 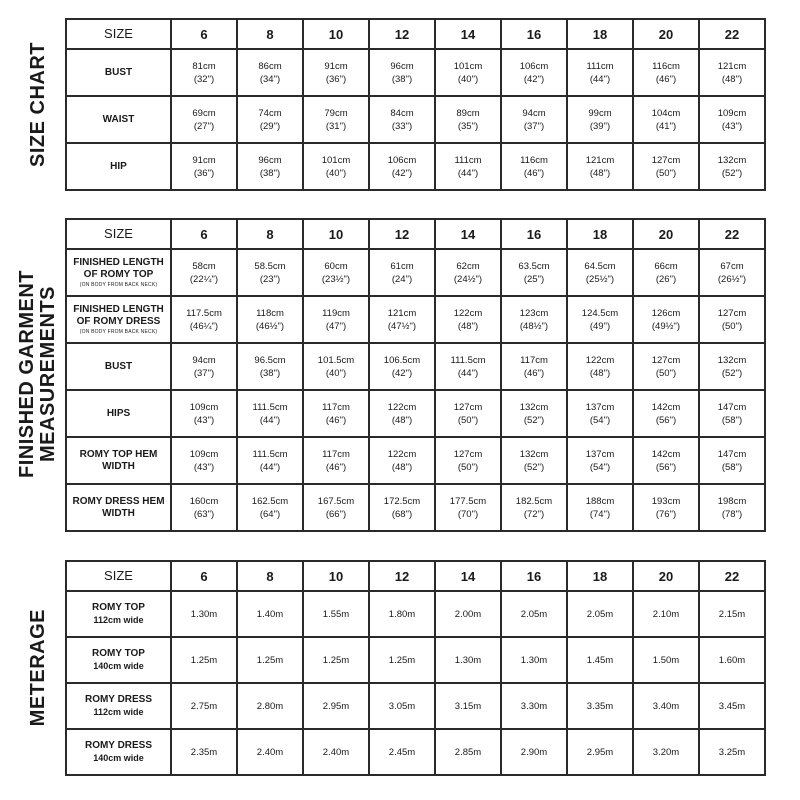 What do you see at coordinates (204, 234) in the screenshot?
I see `size-header-6: 6` at bounding box center [204, 234].